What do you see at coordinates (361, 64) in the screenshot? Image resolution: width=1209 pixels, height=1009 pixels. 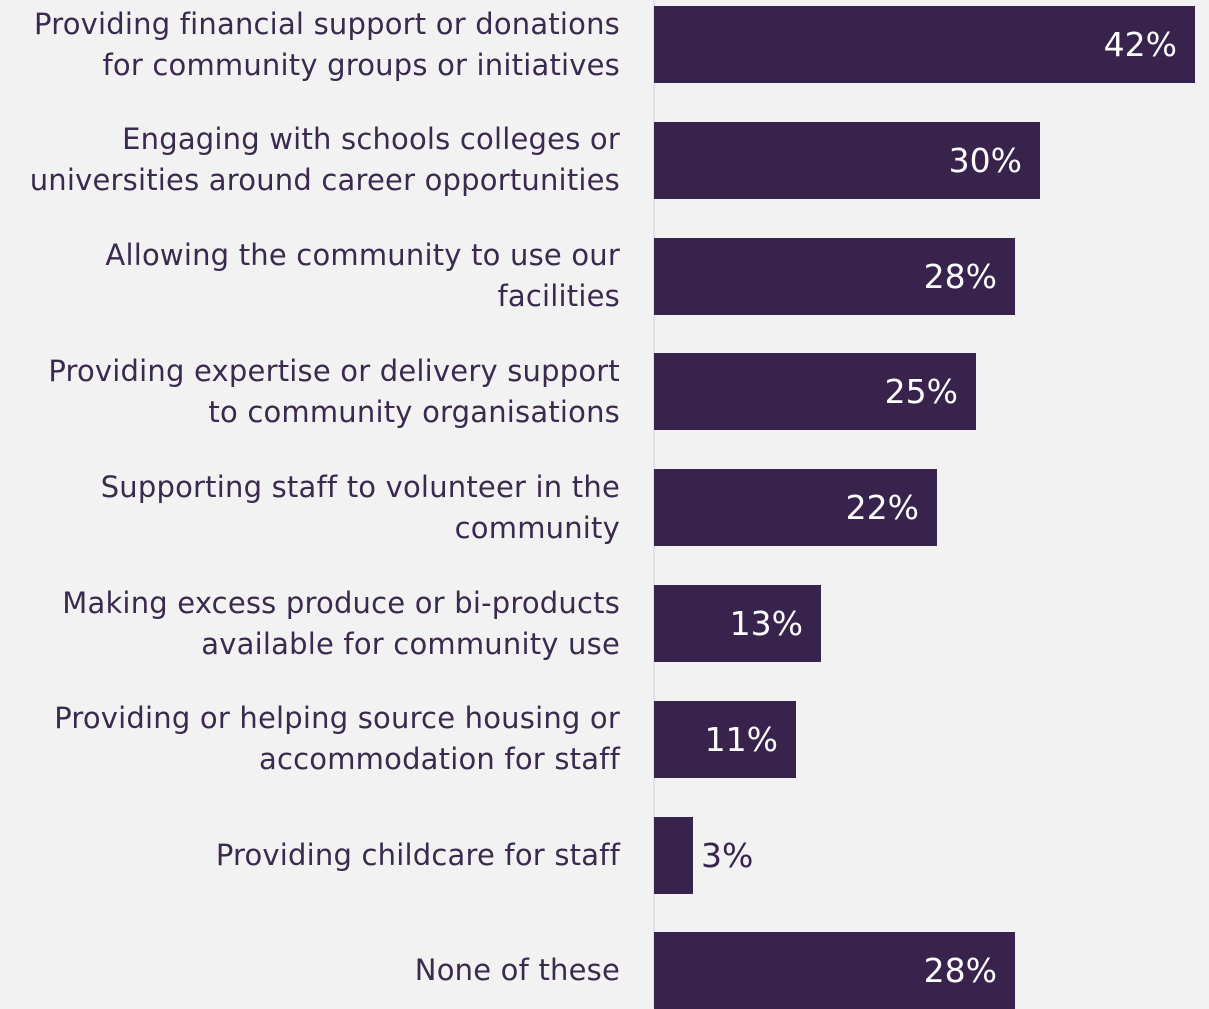 I see `category-label-line: for community groups or initiatives` at bounding box center [361, 64].